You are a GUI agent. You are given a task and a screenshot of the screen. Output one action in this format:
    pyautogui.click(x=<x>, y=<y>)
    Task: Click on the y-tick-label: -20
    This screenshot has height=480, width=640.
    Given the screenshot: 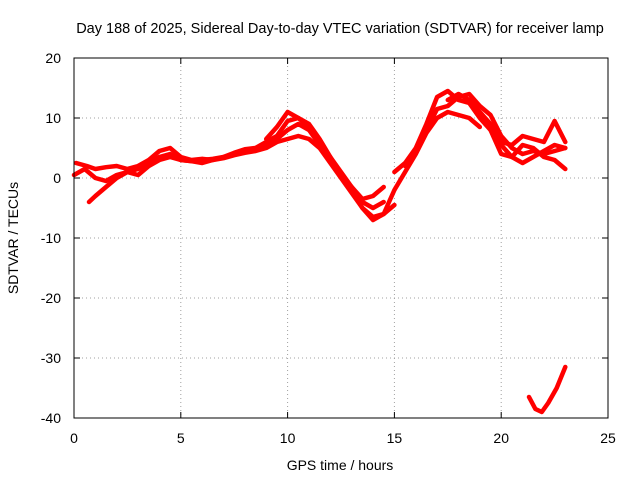 What is the action you would take?
    pyautogui.click(x=51, y=298)
    